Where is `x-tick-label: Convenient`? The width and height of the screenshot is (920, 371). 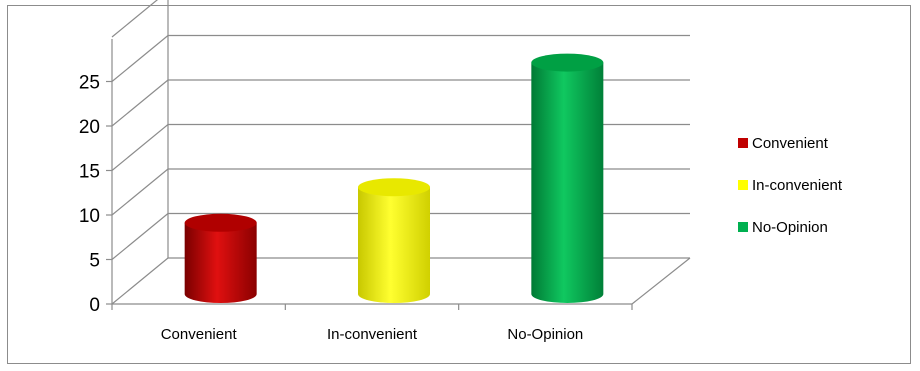 x-tick-label: Convenient is located at coordinates (199, 334).